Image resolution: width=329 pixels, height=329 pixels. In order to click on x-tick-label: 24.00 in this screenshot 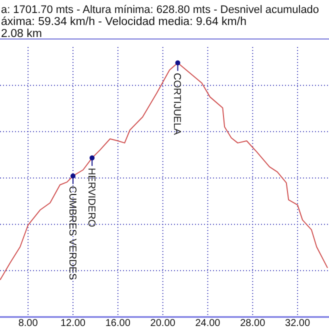, I will do `click(208, 323)`.